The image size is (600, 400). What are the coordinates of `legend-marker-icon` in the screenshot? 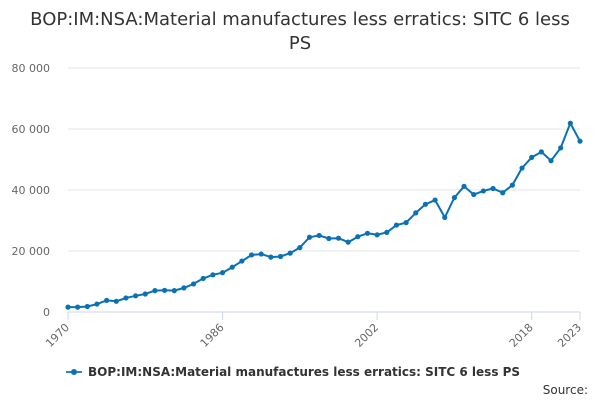 It's located at (74, 372).